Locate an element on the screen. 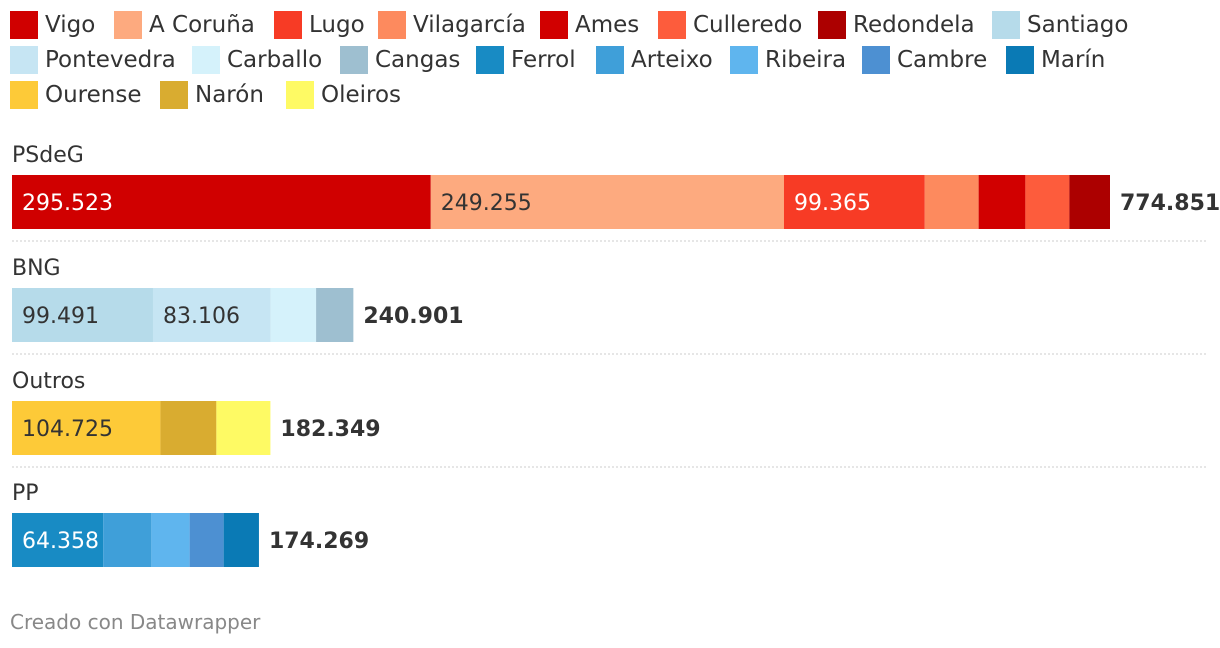  segment-value-label: 64.358 is located at coordinates (60, 541).